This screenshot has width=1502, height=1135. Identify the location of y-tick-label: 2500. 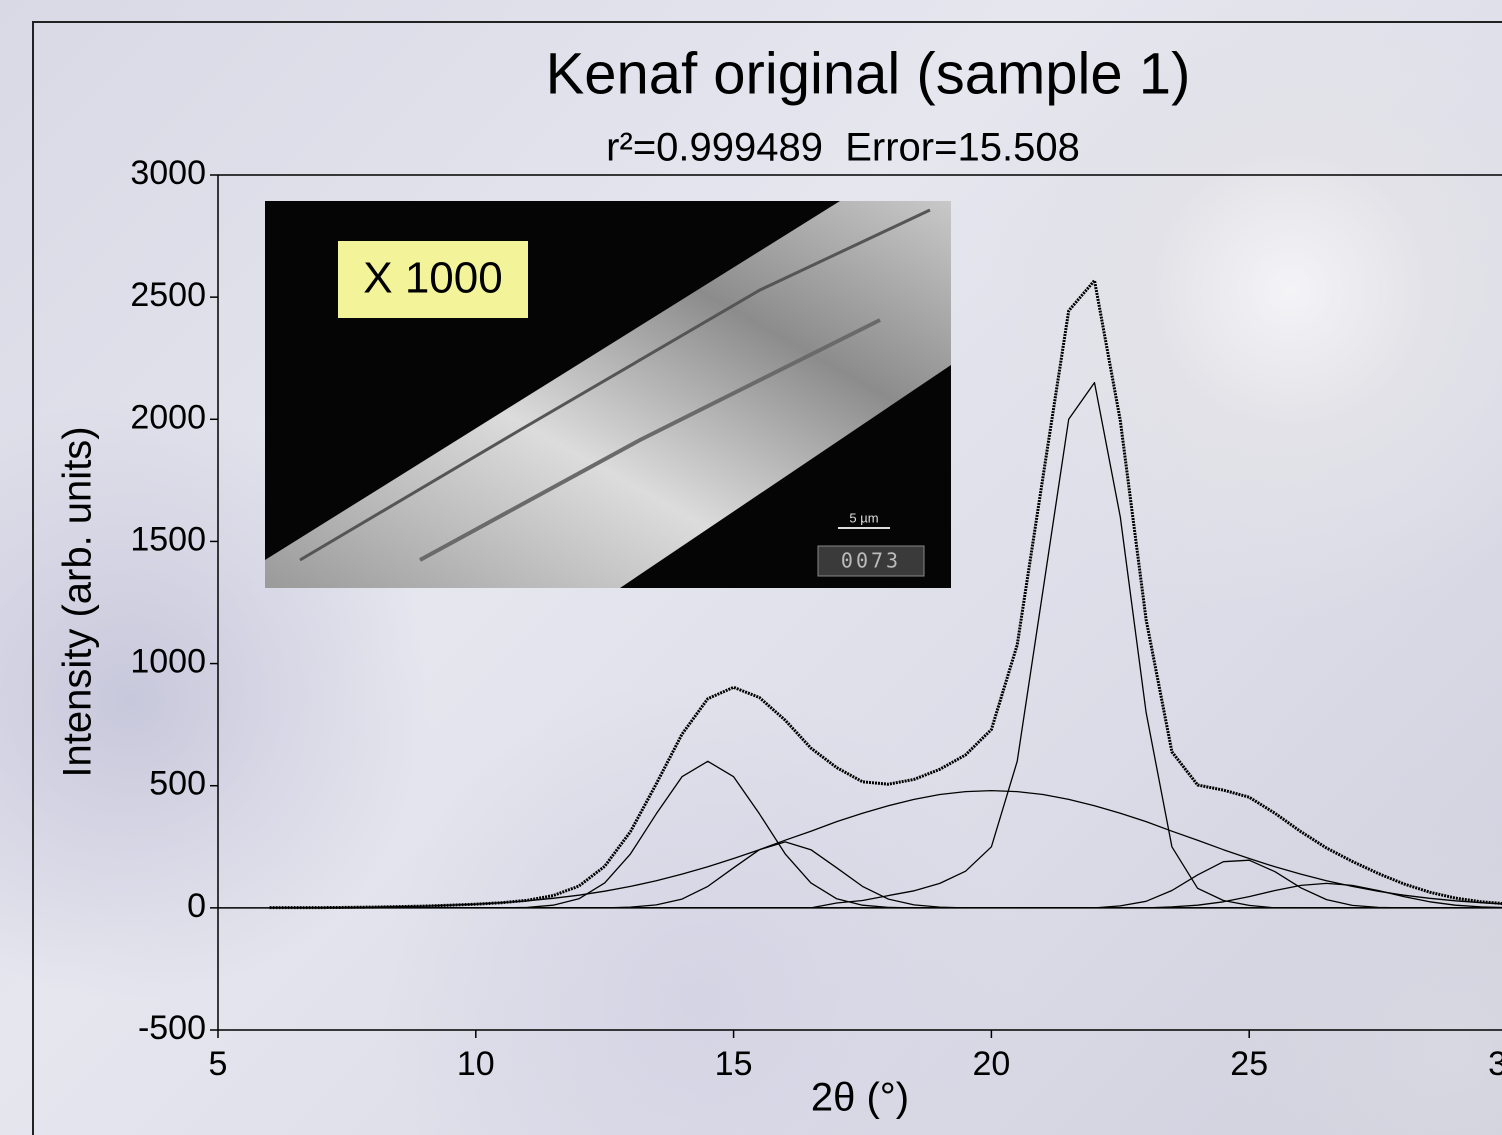
(168, 295).